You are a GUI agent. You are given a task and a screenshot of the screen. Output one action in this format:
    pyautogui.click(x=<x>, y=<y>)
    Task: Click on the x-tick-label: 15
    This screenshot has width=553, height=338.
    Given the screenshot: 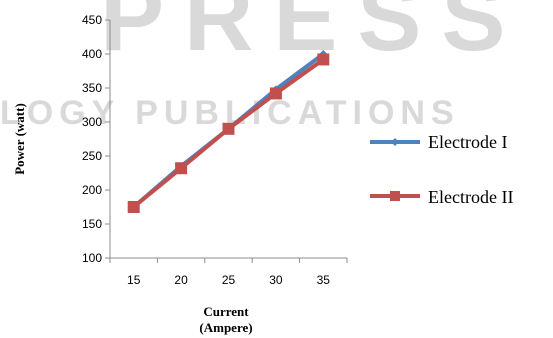 What is the action you would take?
    pyautogui.click(x=134, y=280)
    